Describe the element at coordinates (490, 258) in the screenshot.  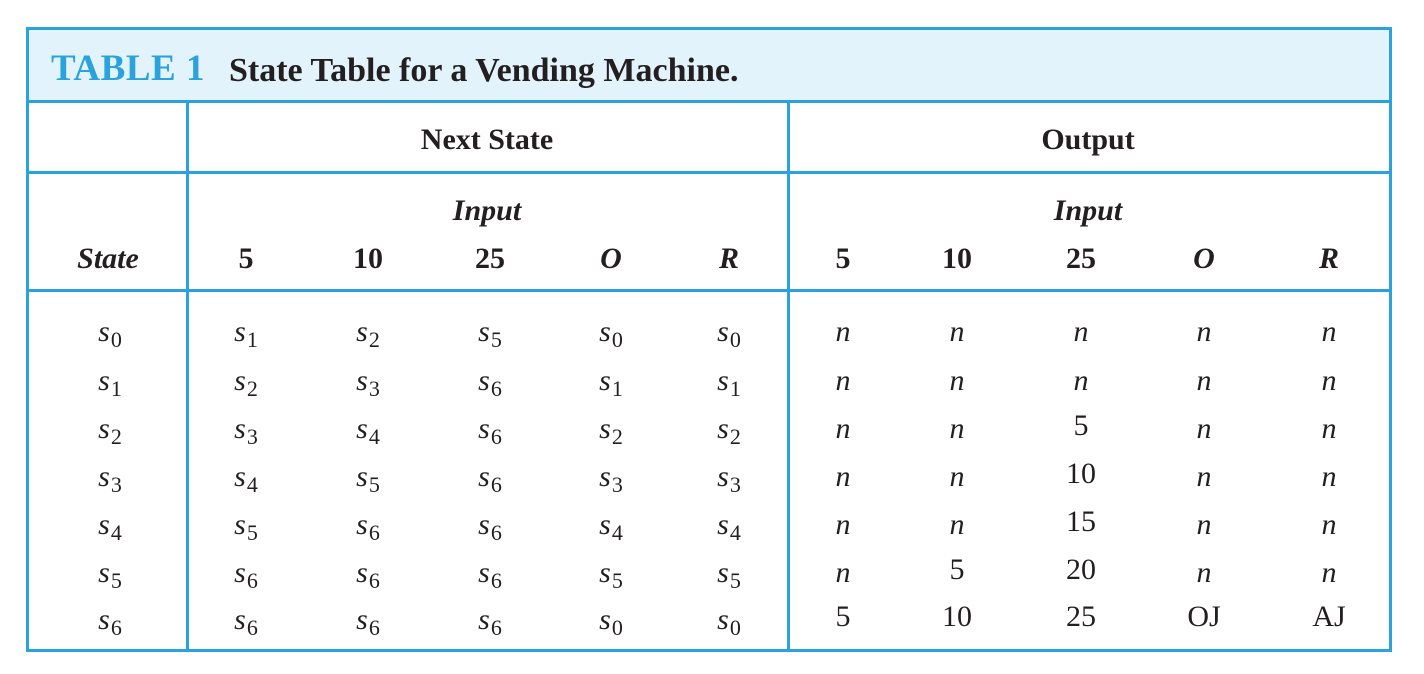
I see `next-input-col-header: 25` at that location.